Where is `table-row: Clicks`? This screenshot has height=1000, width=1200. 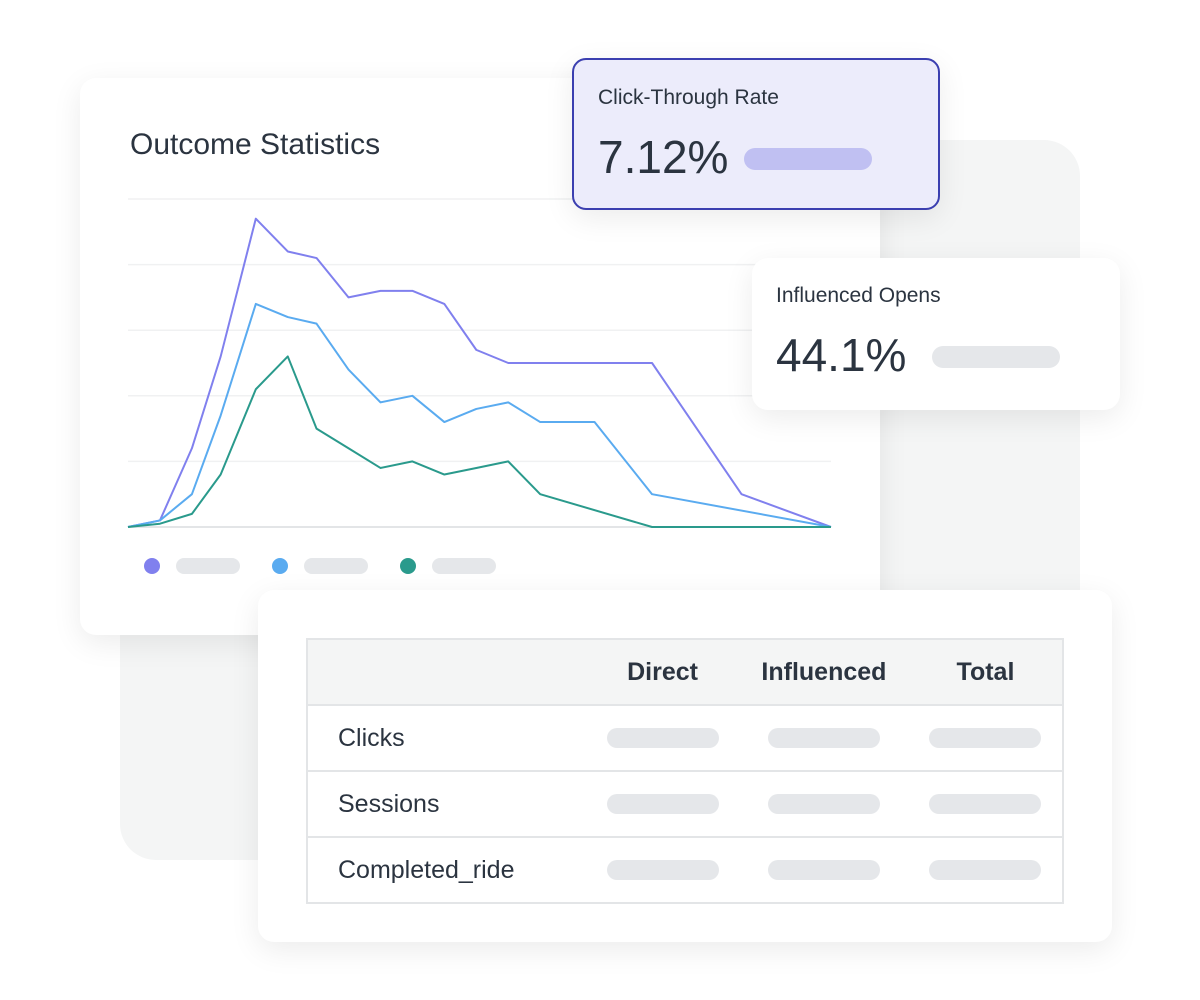 table-row: Clicks is located at coordinates (685, 737).